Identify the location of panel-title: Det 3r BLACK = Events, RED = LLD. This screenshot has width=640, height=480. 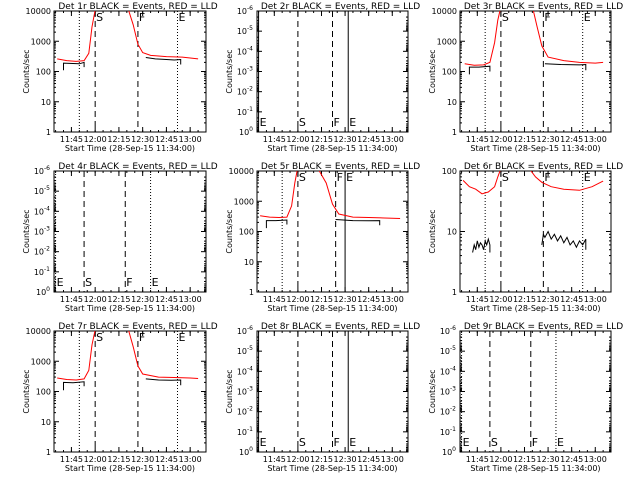
(543, 7).